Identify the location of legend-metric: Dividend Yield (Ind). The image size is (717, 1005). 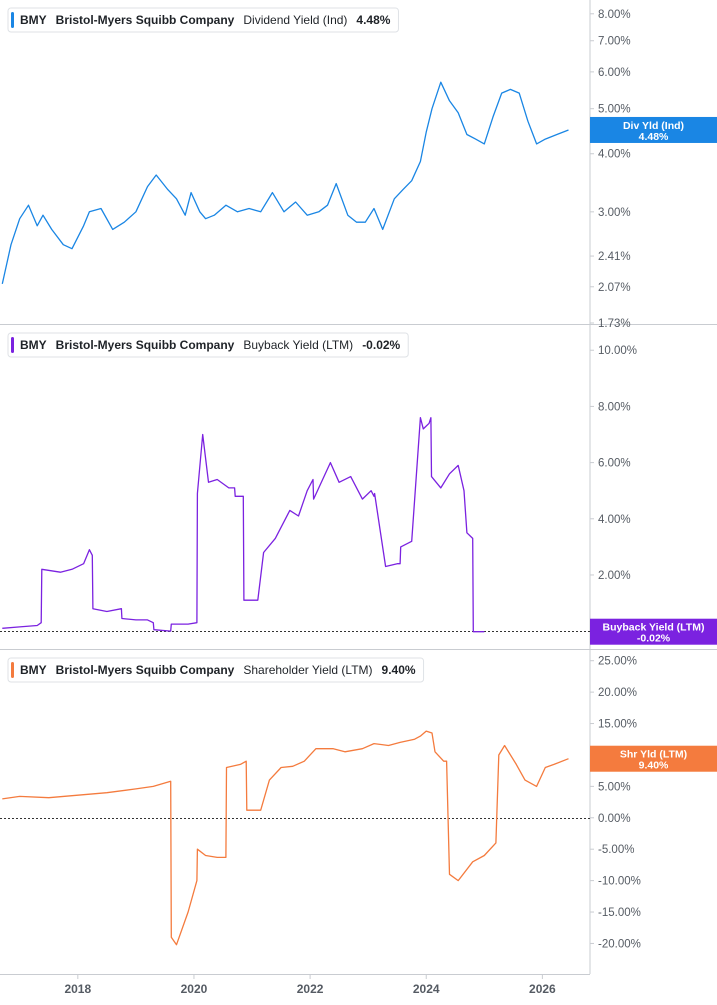
(295, 20).